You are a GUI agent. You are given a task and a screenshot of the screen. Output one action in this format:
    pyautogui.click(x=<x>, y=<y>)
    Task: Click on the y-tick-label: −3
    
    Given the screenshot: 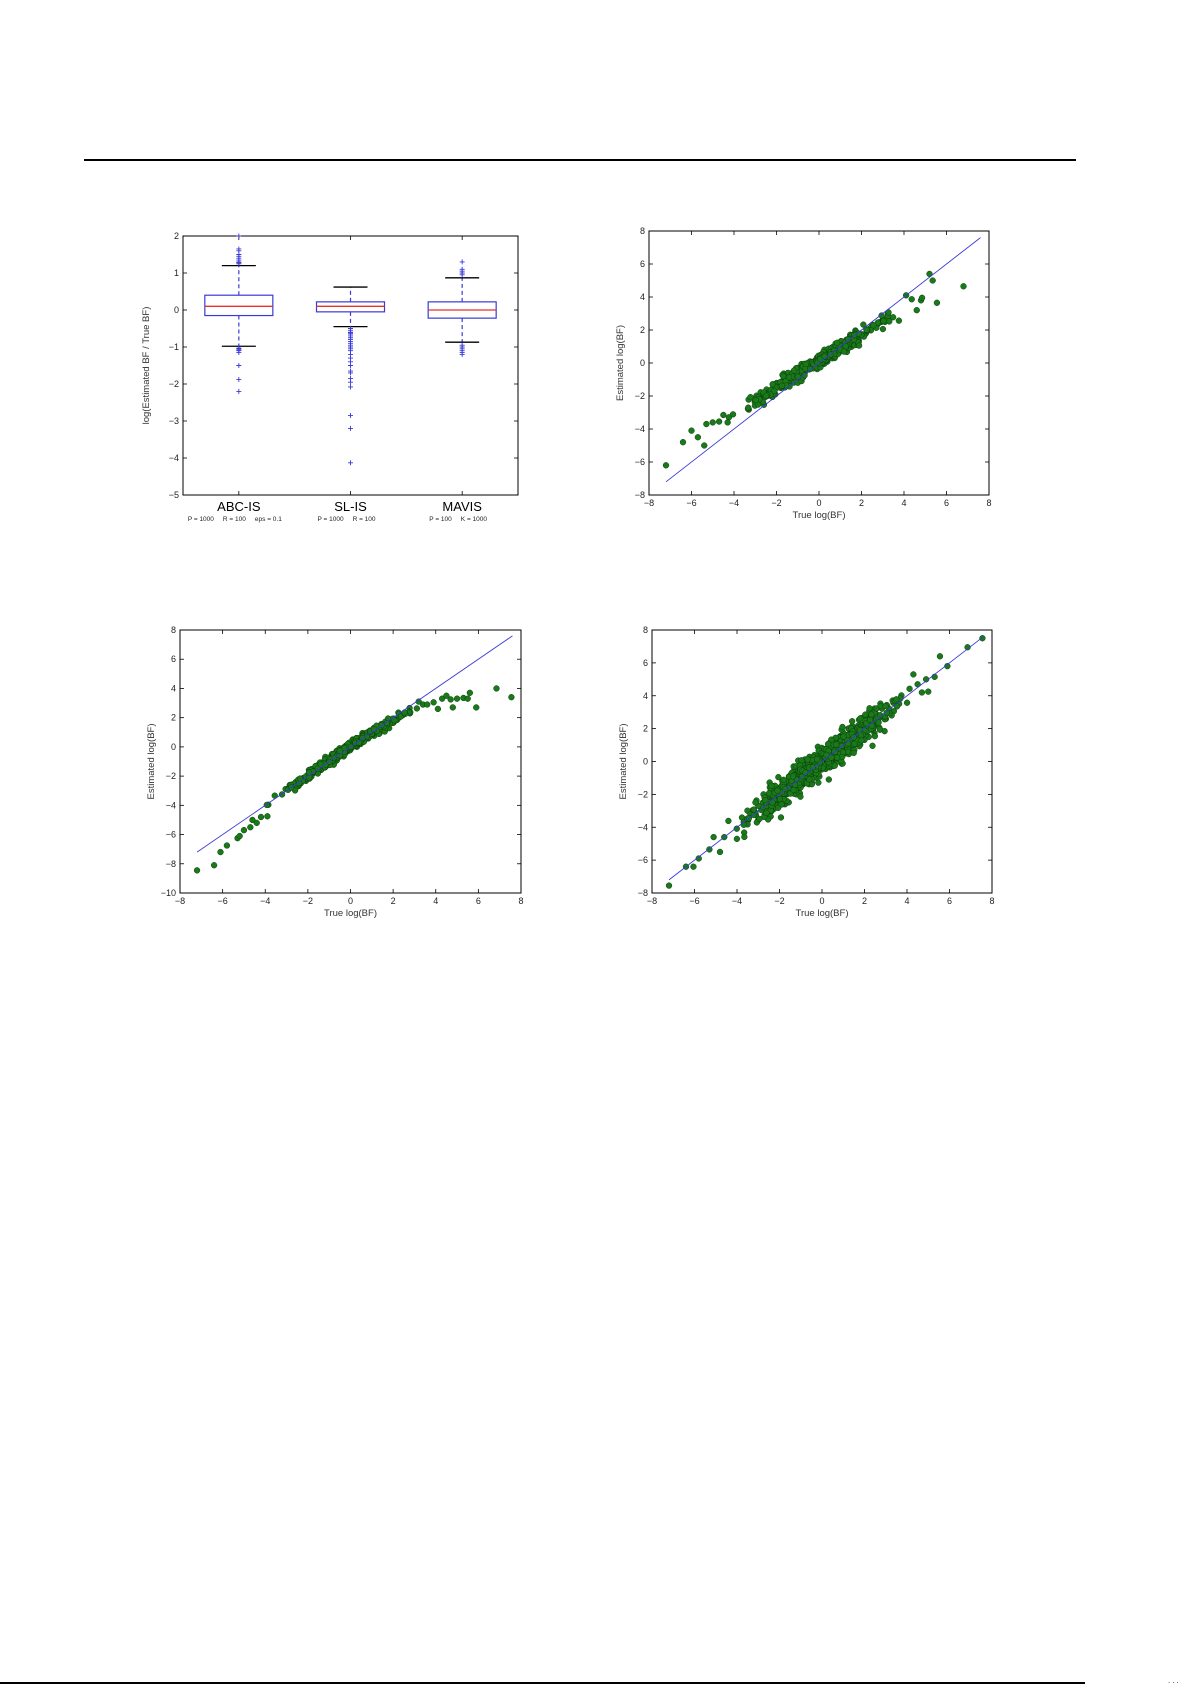 What is the action you would take?
    pyautogui.click(x=174, y=421)
    